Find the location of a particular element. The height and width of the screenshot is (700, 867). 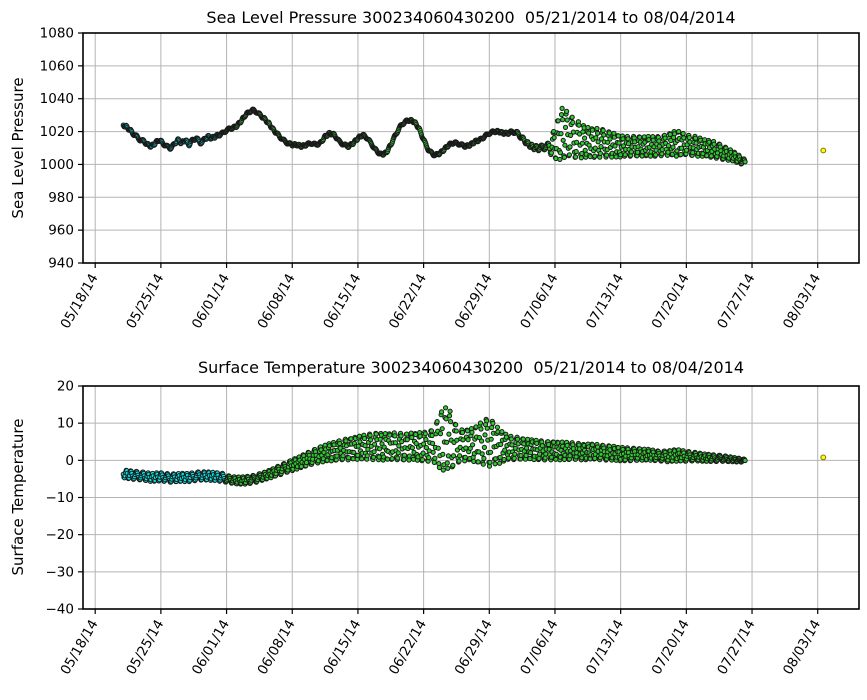

temperature-main-segment is located at coordinates (486, 446).